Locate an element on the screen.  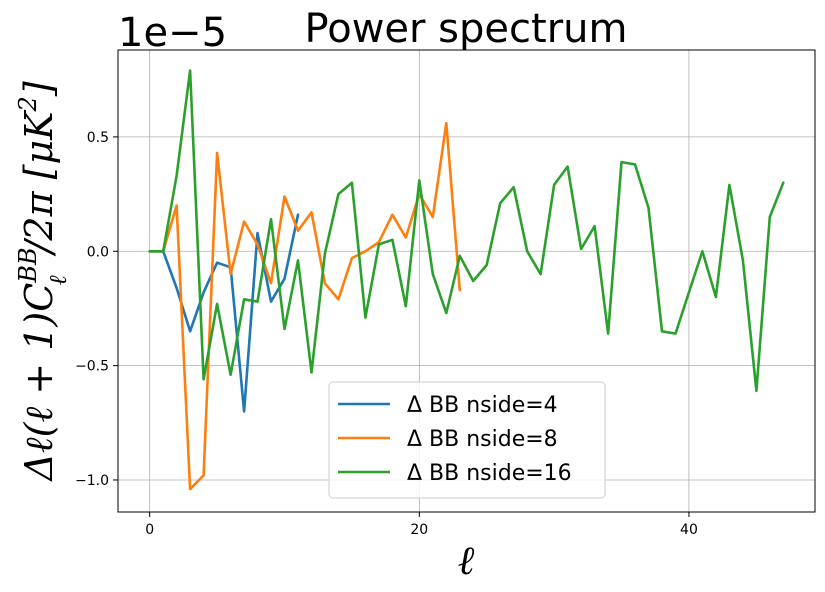
x-axis-label: ℓ is located at coordinates (466, 561).